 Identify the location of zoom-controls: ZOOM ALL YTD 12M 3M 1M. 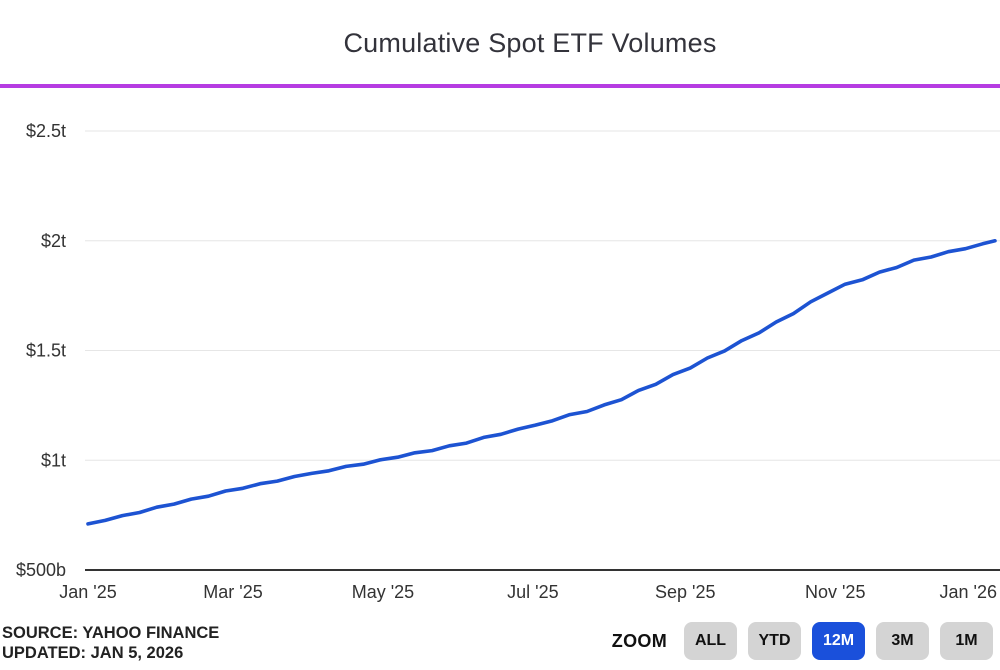
(802, 641).